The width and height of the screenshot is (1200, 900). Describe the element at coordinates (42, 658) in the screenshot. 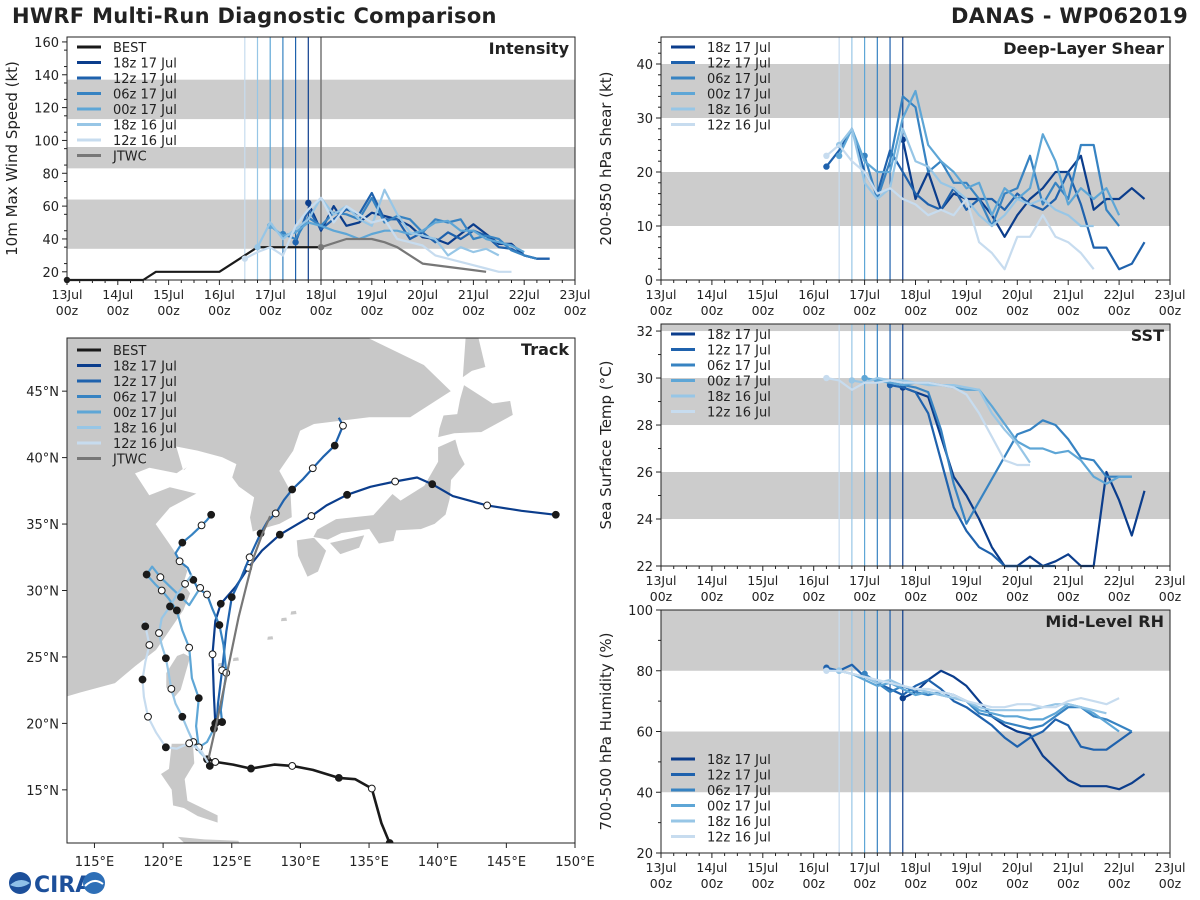

I see `y-tick-label: 25°N` at that location.